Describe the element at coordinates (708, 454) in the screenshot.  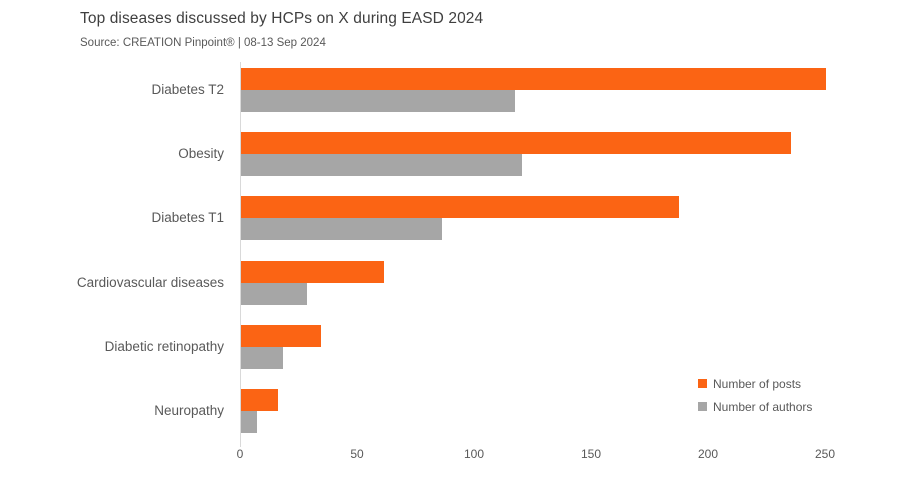
I see `x-tick-label: 200` at that location.